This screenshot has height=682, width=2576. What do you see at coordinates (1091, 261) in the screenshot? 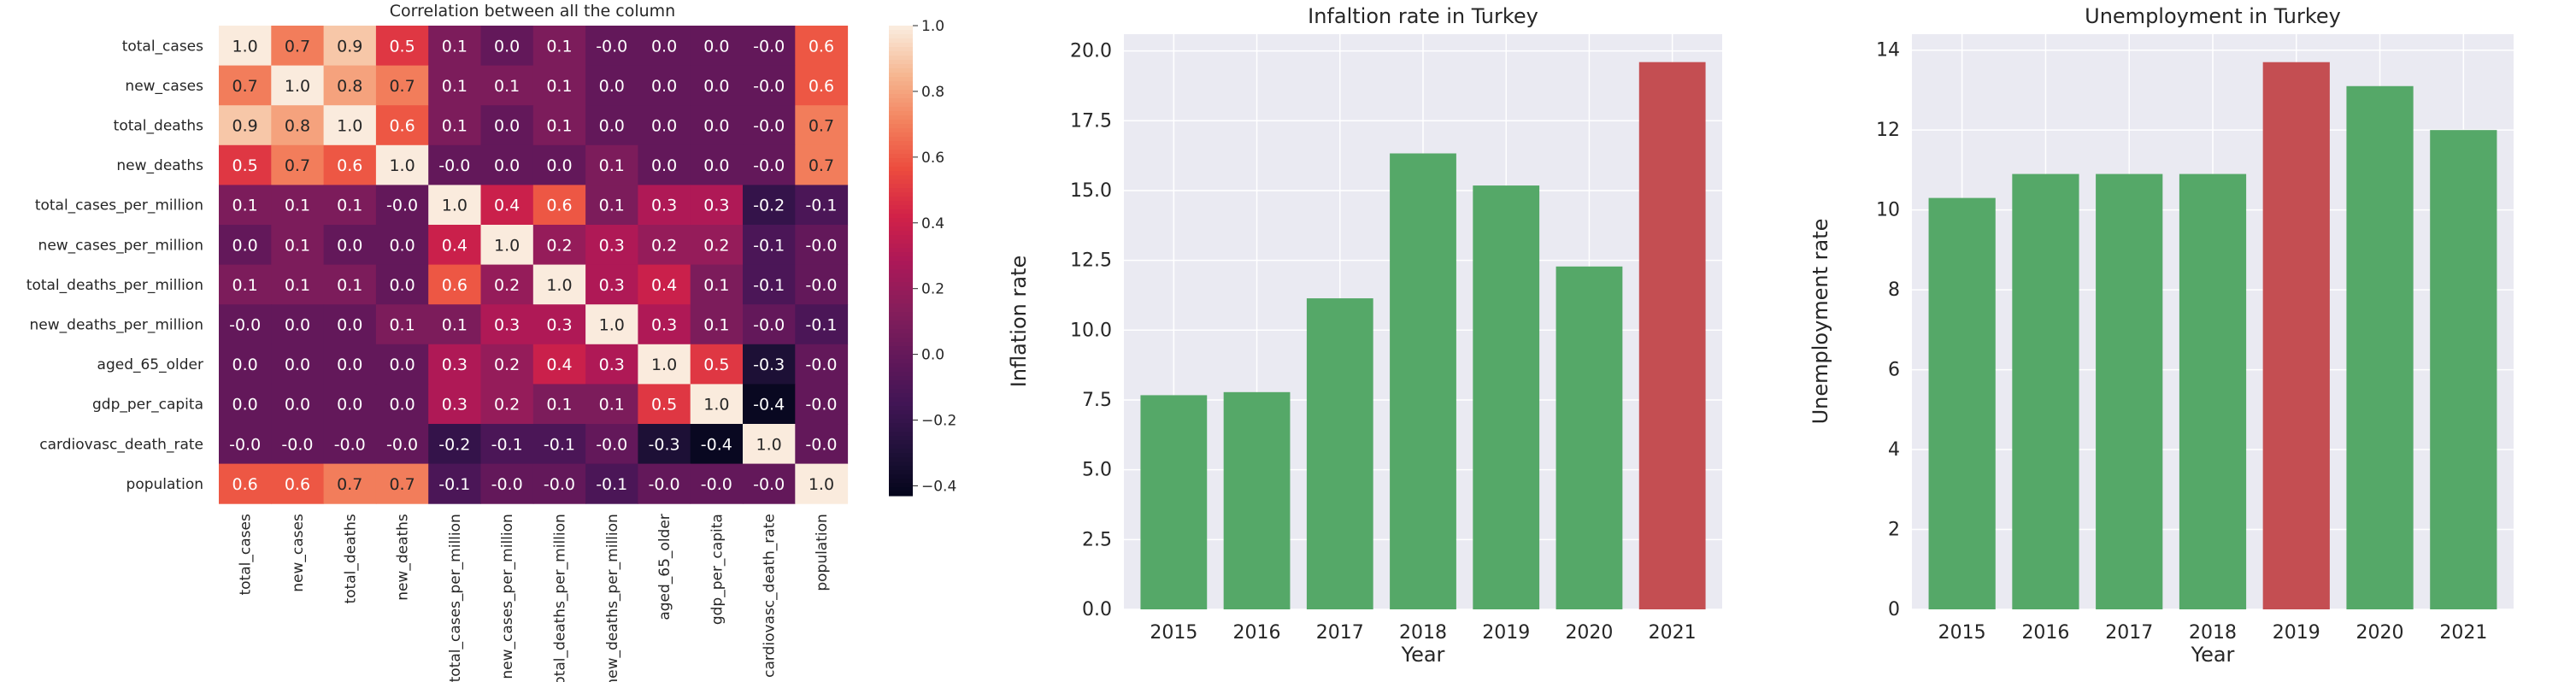
I see `y-tick-label: 12.5` at bounding box center [1091, 261].